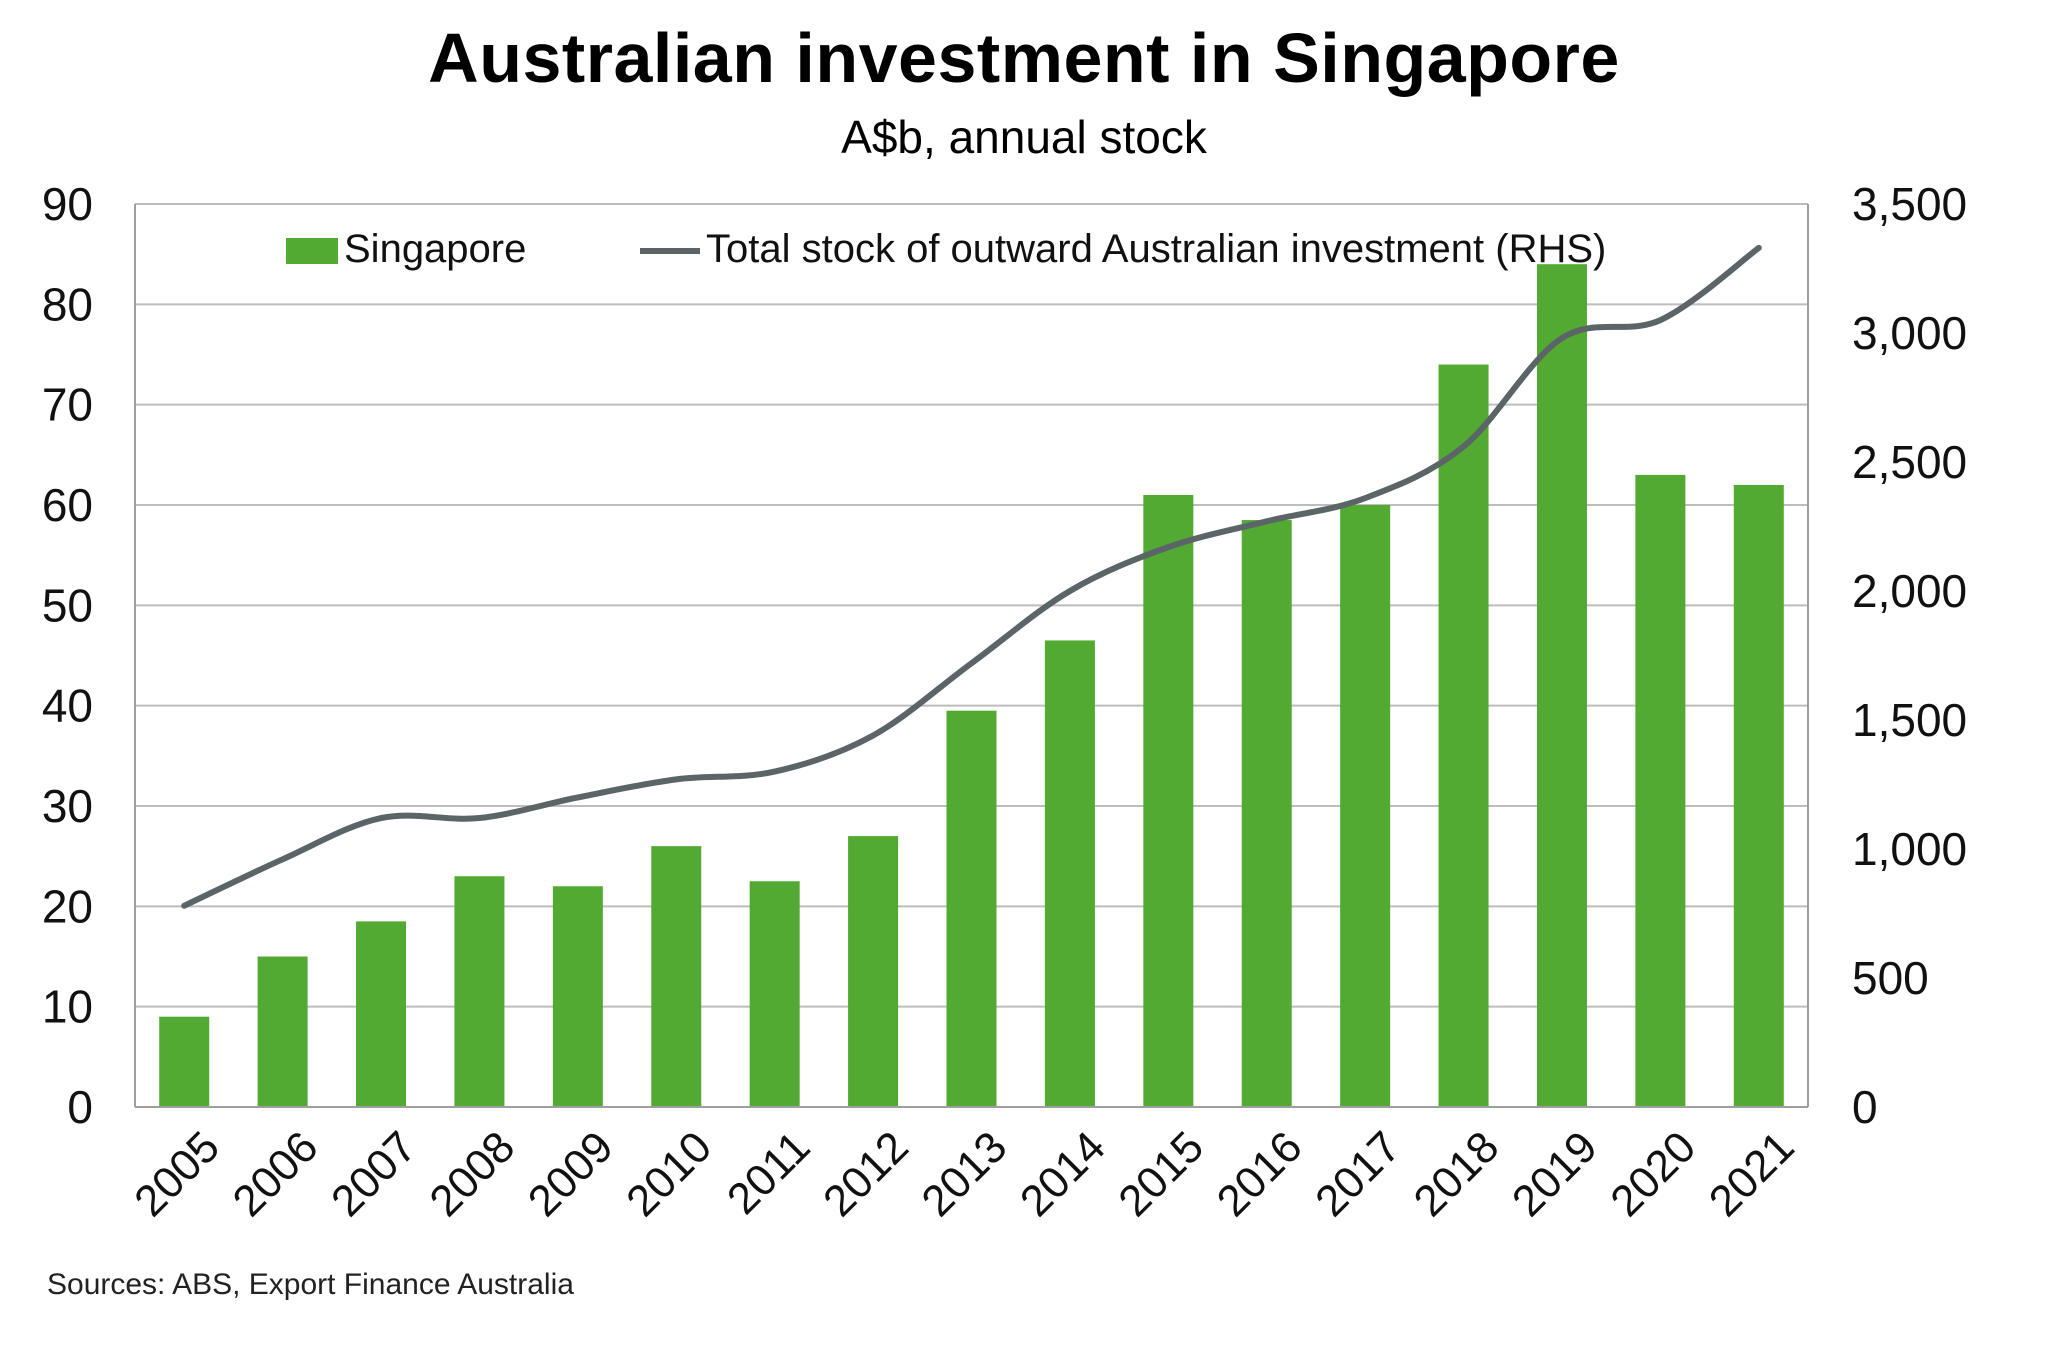 This screenshot has height=1345, width=2048. What do you see at coordinates (1555, 1174) in the screenshot?
I see `x-tick-label: 2019` at bounding box center [1555, 1174].